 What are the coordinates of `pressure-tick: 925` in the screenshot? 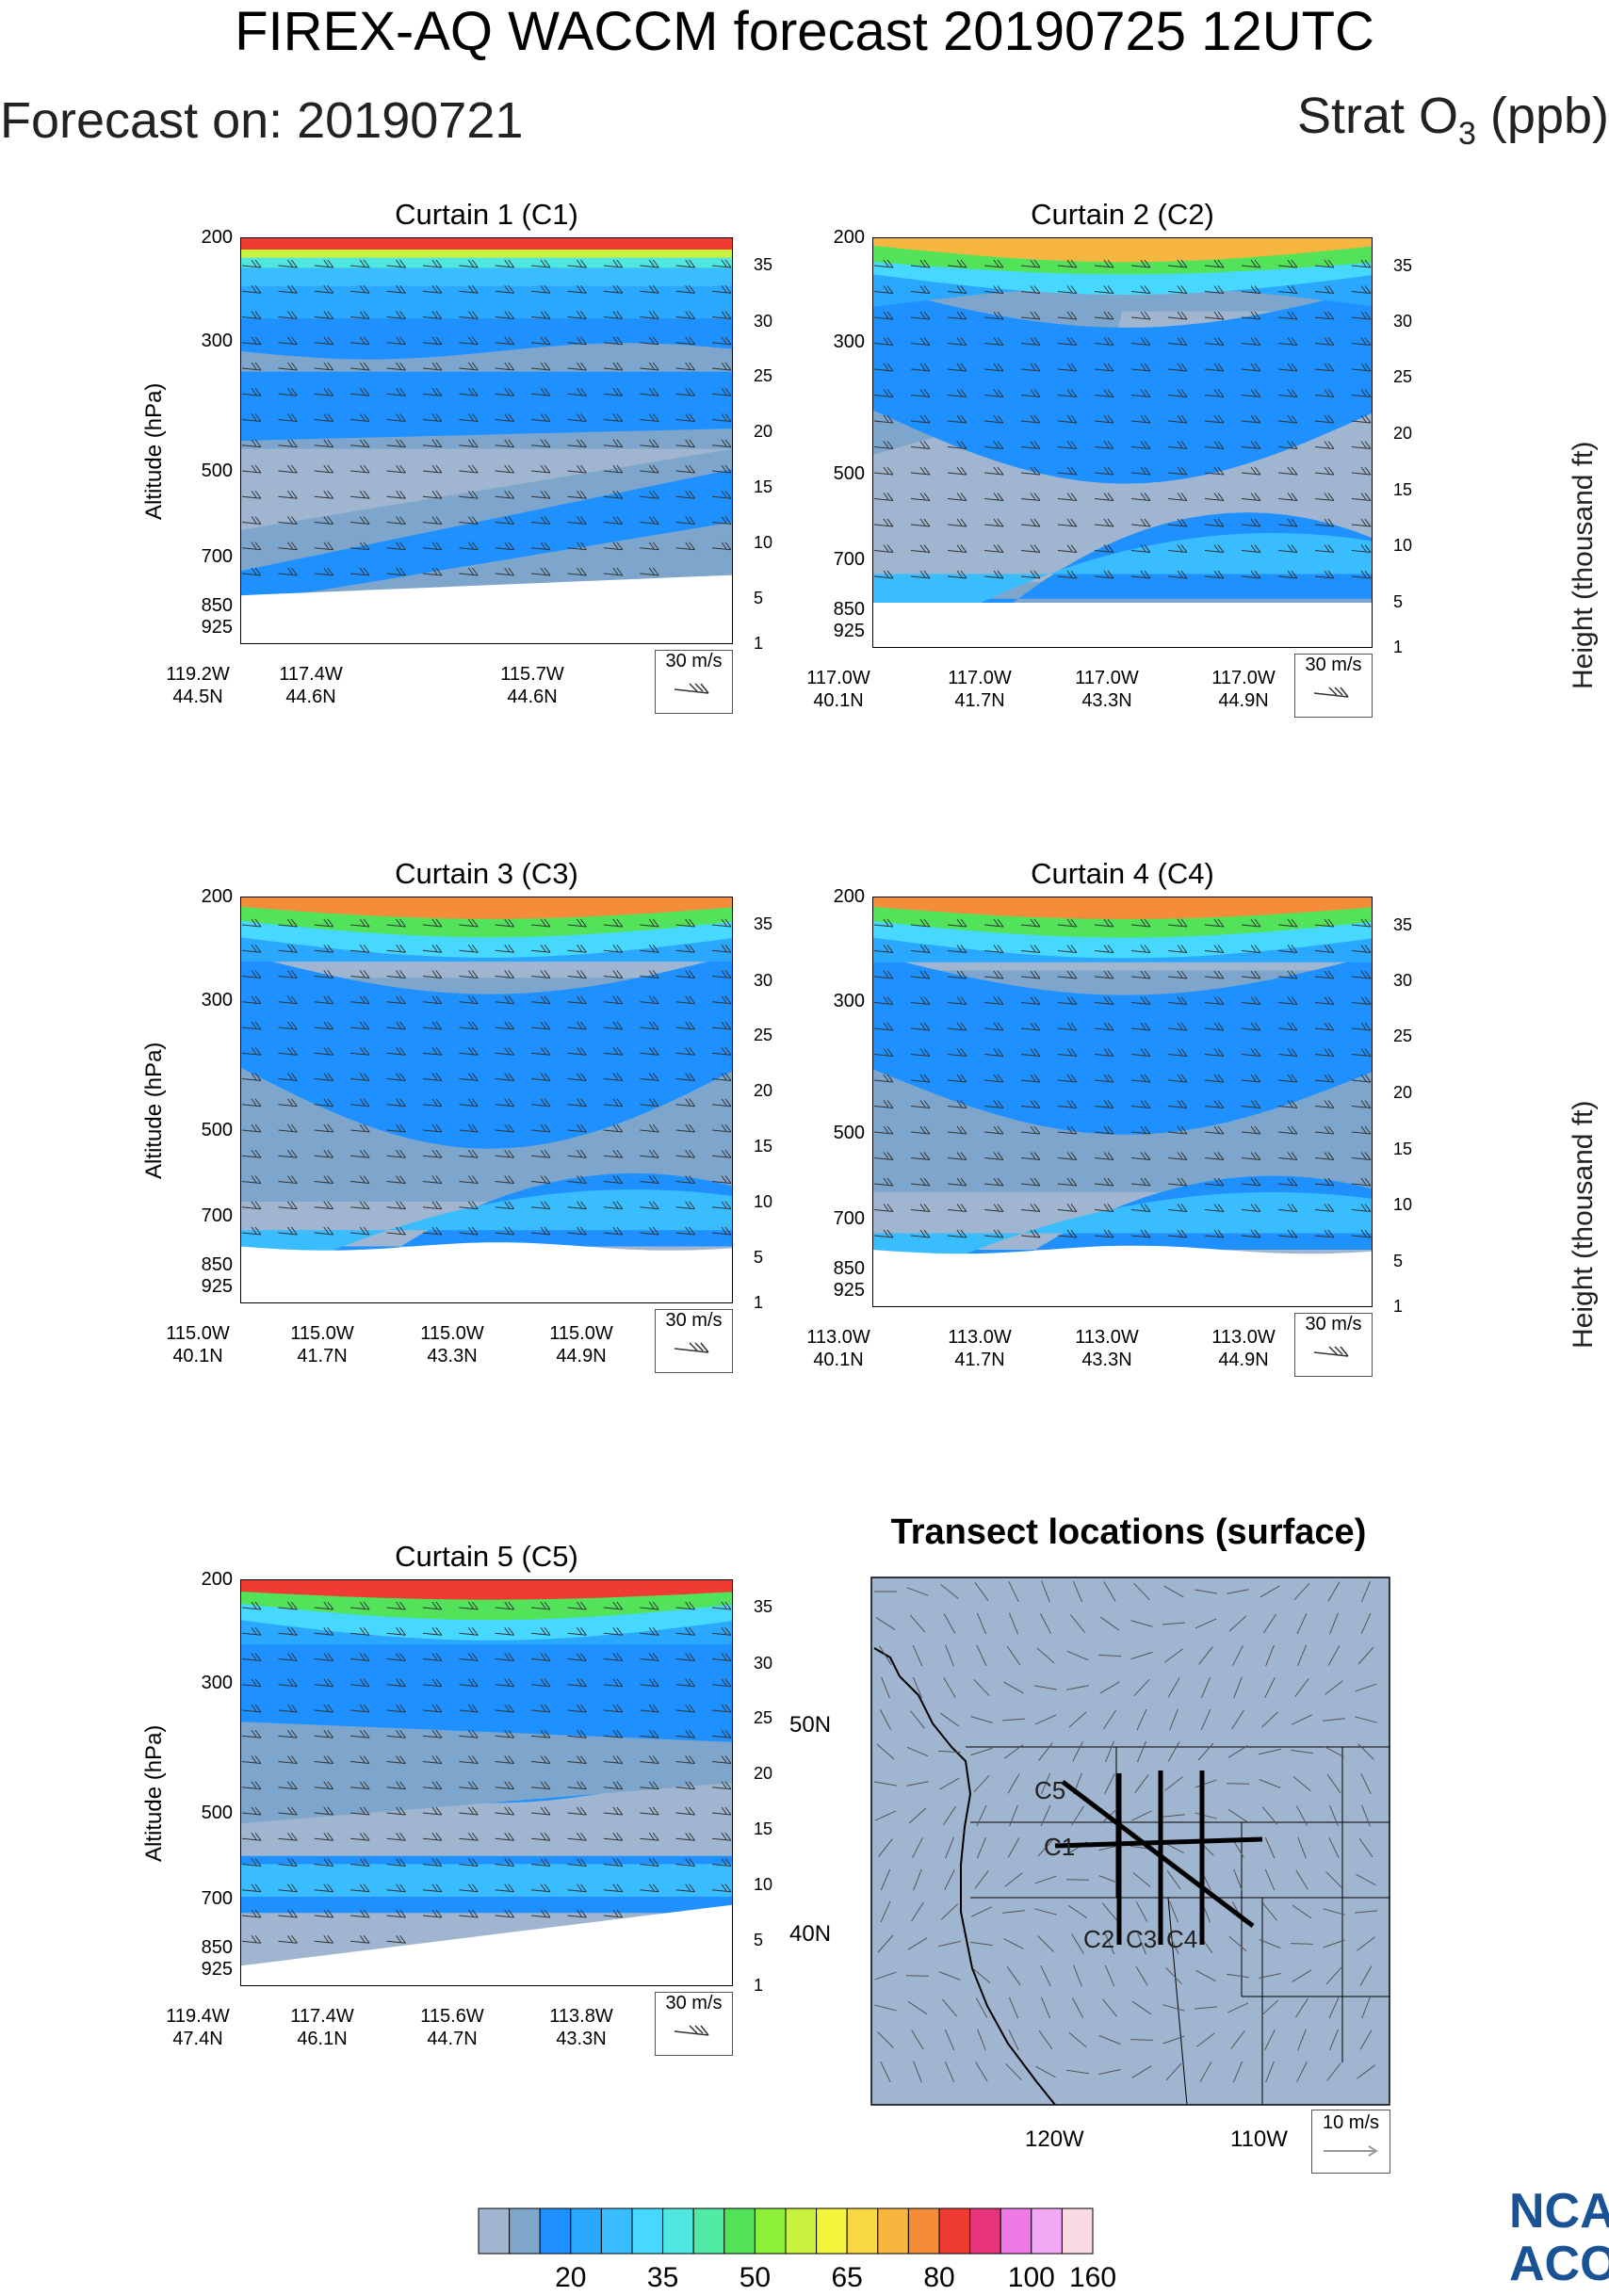 It's located at (217, 1969).